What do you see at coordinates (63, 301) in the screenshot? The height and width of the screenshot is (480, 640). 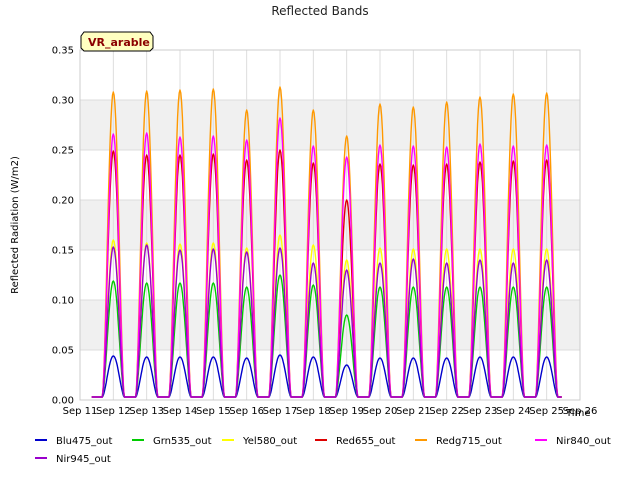 I see `y-tick-label: 0.10` at bounding box center [63, 301].